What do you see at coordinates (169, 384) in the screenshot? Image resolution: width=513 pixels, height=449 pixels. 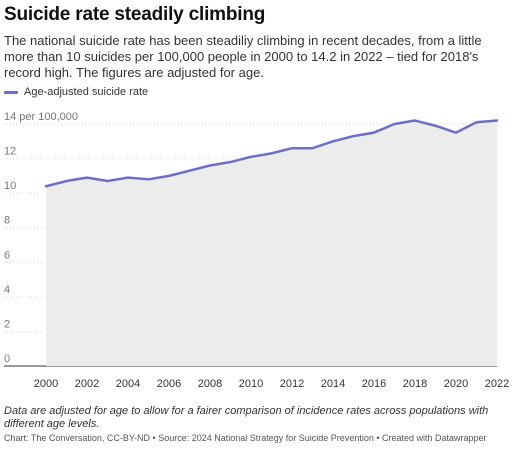 I see `x-tick-label: 2006` at bounding box center [169, 384].